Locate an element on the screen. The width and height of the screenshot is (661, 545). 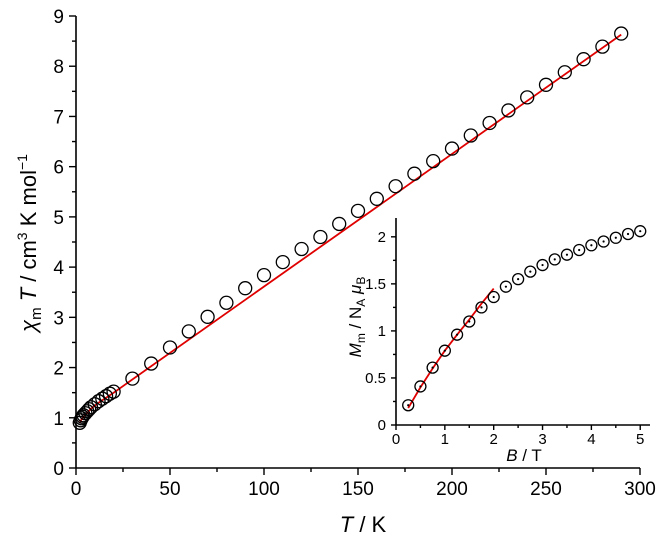
inset-x-tick-label: 2 is located at coordinates (494, 439).